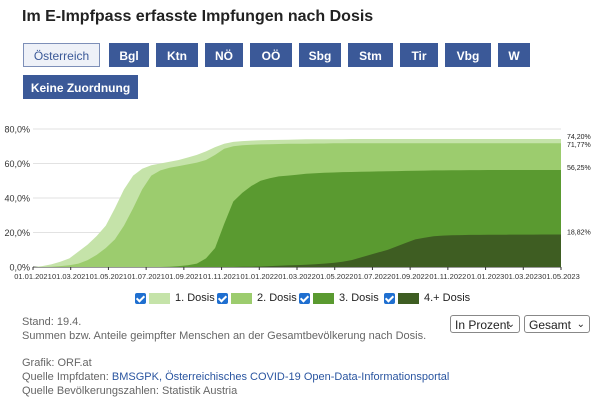 The image size is (599, 413). What do you see at coordinates (561, 276) in the screenshot?
I see `x-tick-label: 01.05.2023` at bounding box center [561, 276].